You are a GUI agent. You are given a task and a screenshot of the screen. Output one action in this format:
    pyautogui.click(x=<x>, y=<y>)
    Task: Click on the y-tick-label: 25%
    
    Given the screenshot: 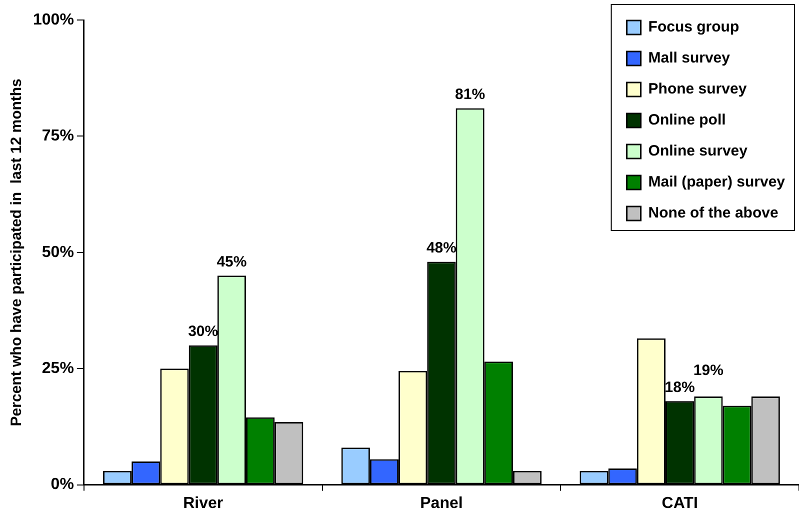 What is the action you would take?
    pyautogui.click(x=58, y=369)
    